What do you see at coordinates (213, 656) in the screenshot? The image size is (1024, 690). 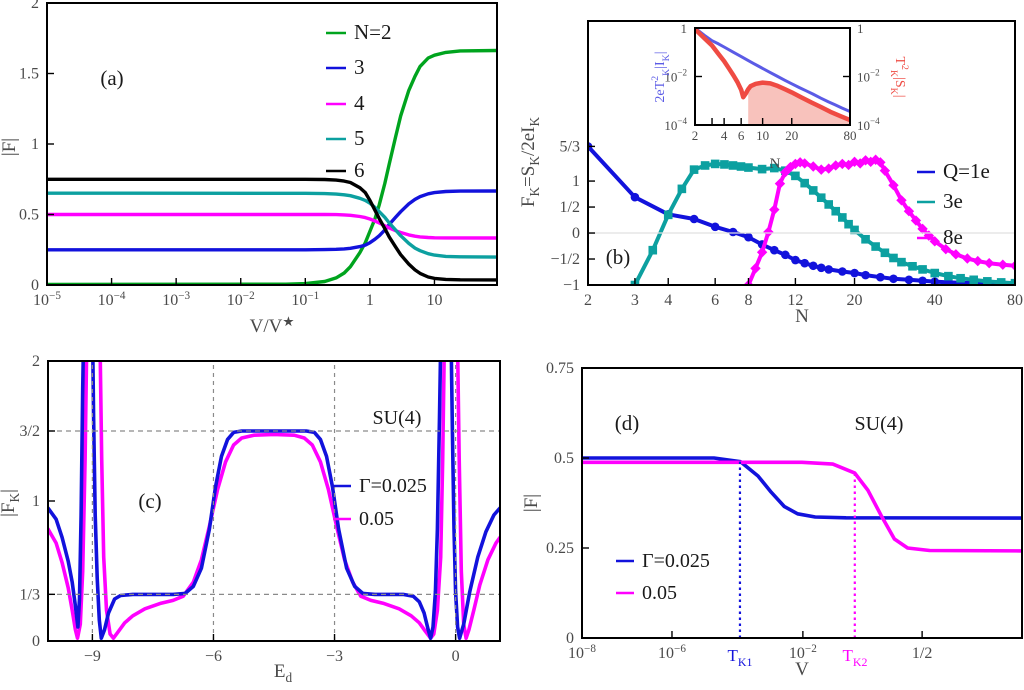 I see `x-tick-label: −6` at bounding box center [213, 656].